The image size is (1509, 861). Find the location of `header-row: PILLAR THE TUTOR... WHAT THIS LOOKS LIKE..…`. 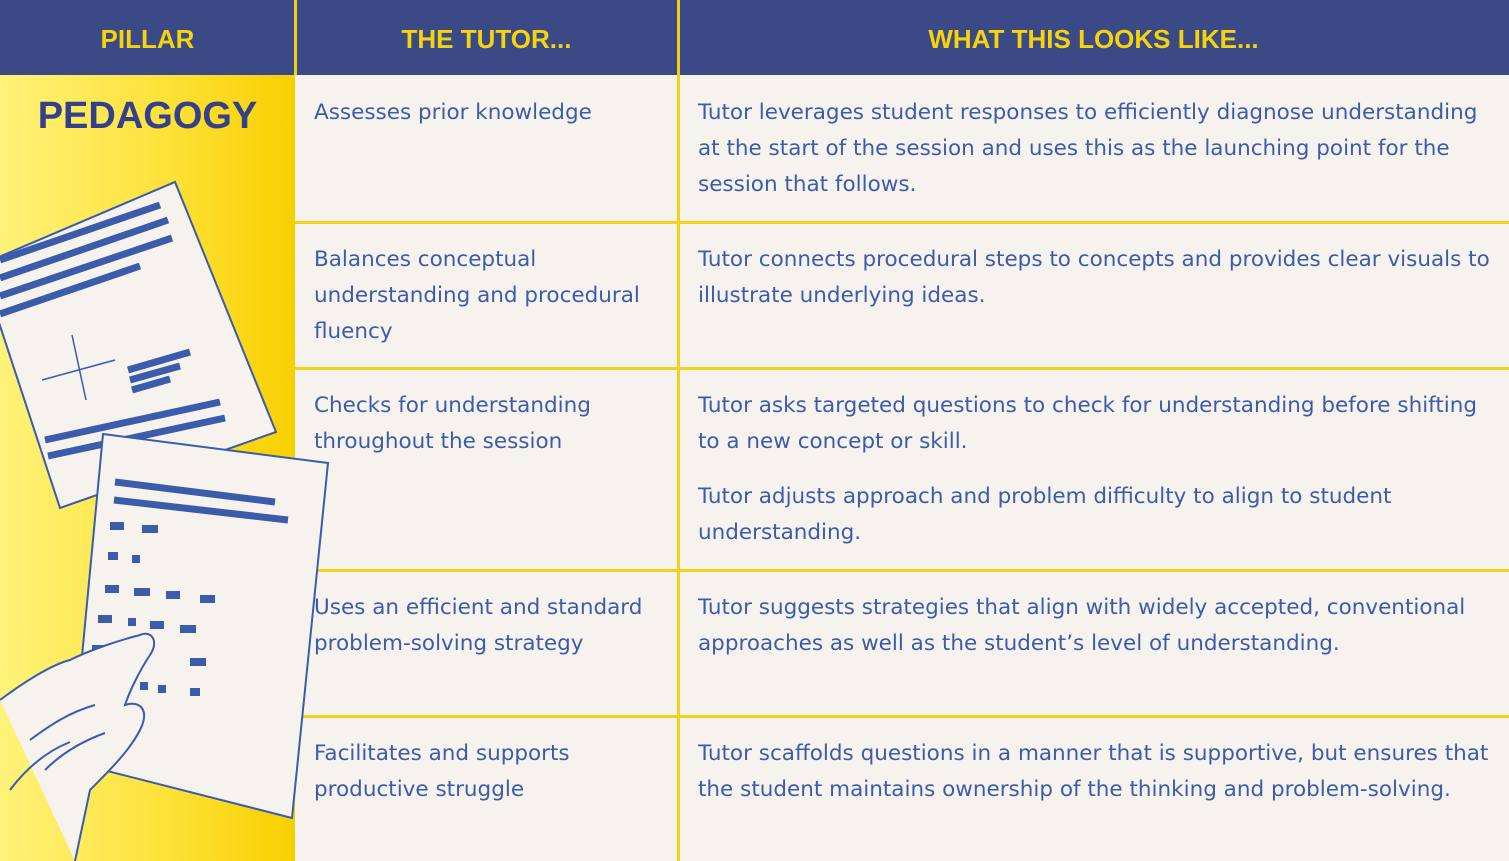

header-row: PILLAR THE TUTOR... WHAT THIS LOOKS LIKE..… is located at coordinates (754, 37).